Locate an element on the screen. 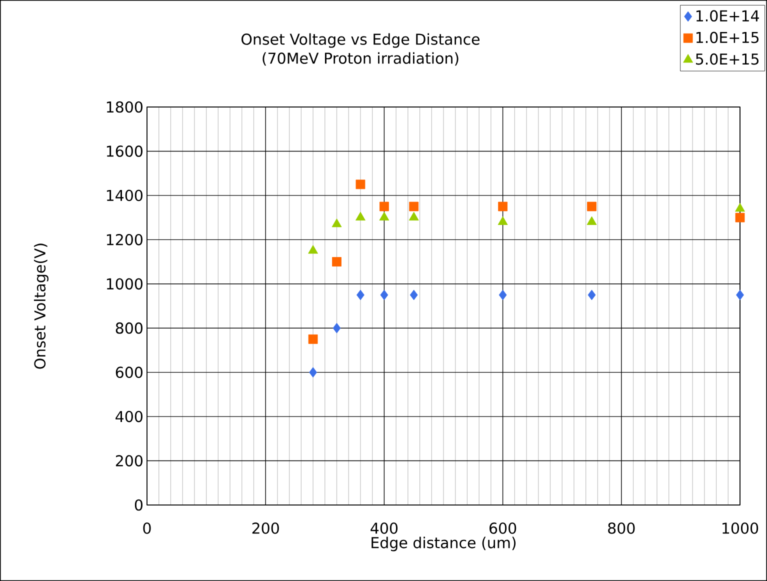  y-tick-label: 400 is located at coordinates (129, 416).